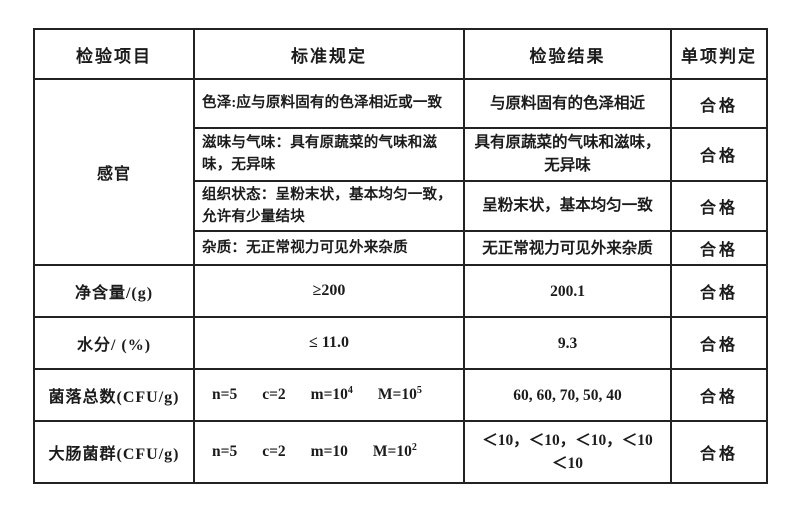  I want to click on header-inspection-item: 检验项目, so click(114, 54).